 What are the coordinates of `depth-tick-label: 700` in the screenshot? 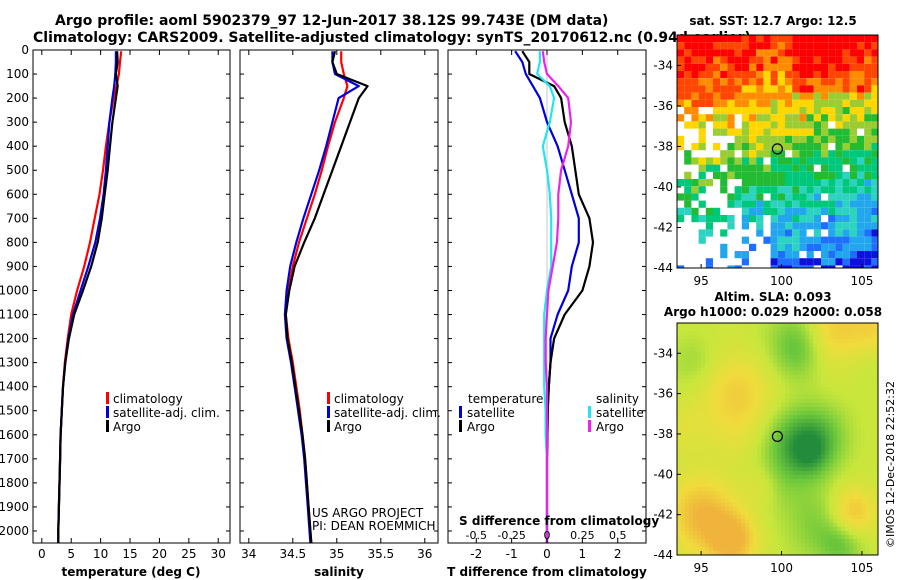 It's located at (17, 218).